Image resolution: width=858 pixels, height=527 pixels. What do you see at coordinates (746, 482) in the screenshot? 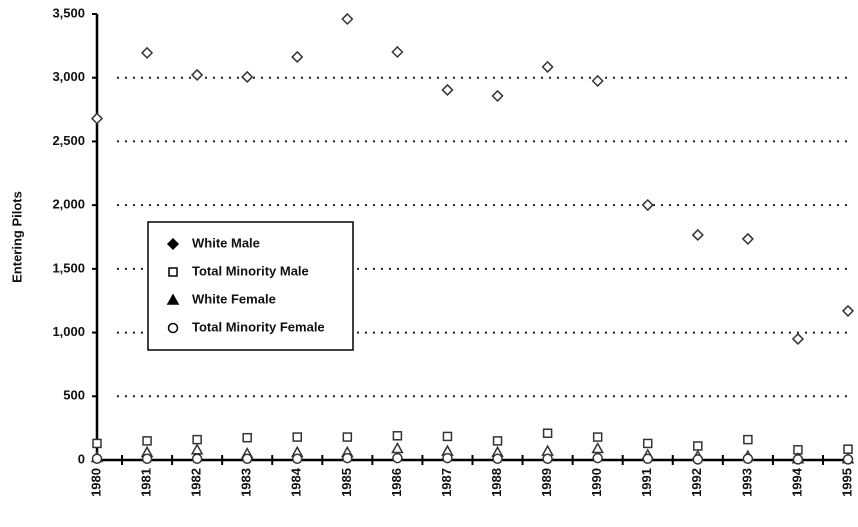
I see `x-tick-label: 1993` at bounding box center [746, 482].